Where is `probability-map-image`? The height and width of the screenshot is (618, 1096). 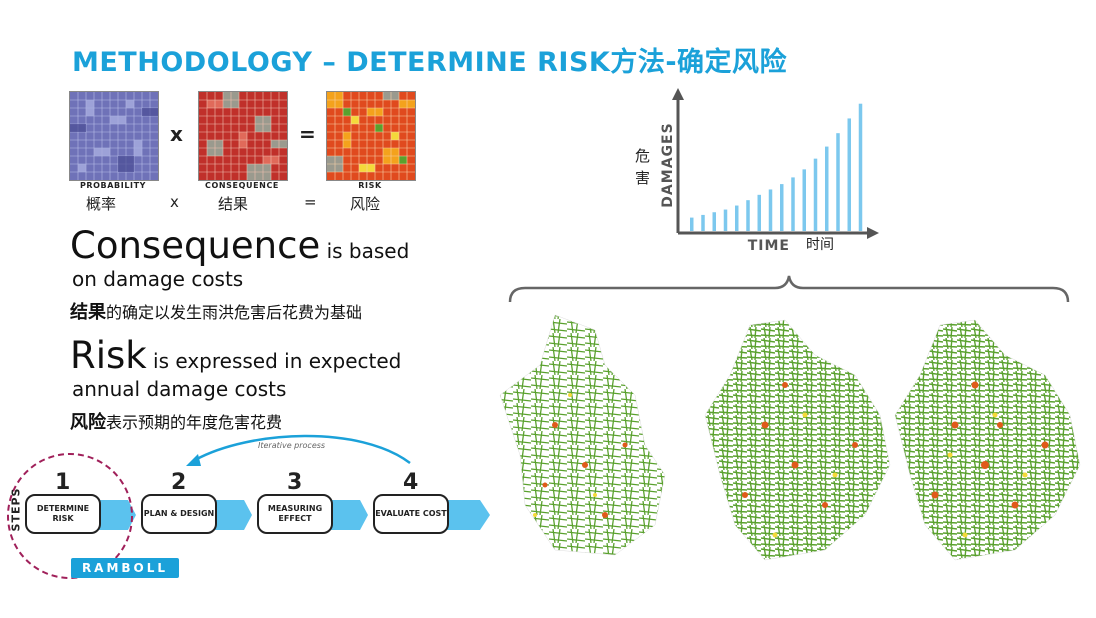 probability-map-image is located at coordinates (114, 136).